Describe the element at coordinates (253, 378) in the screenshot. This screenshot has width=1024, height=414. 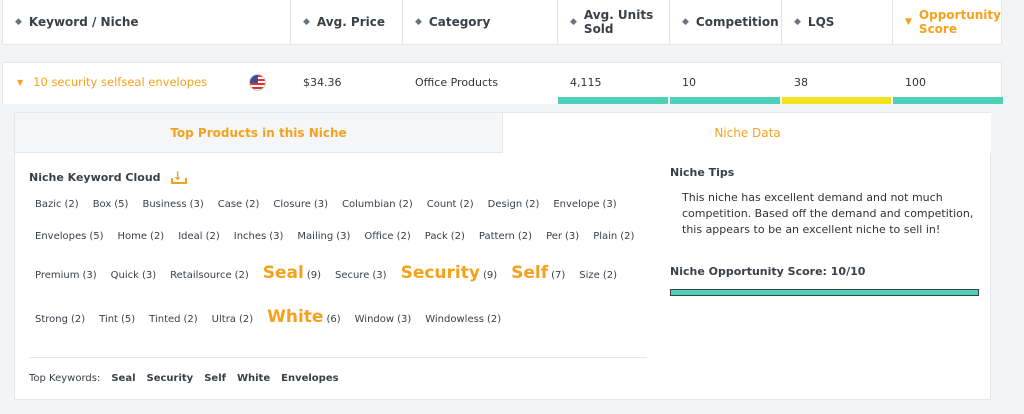
I see `top-keyword: White` at that location.